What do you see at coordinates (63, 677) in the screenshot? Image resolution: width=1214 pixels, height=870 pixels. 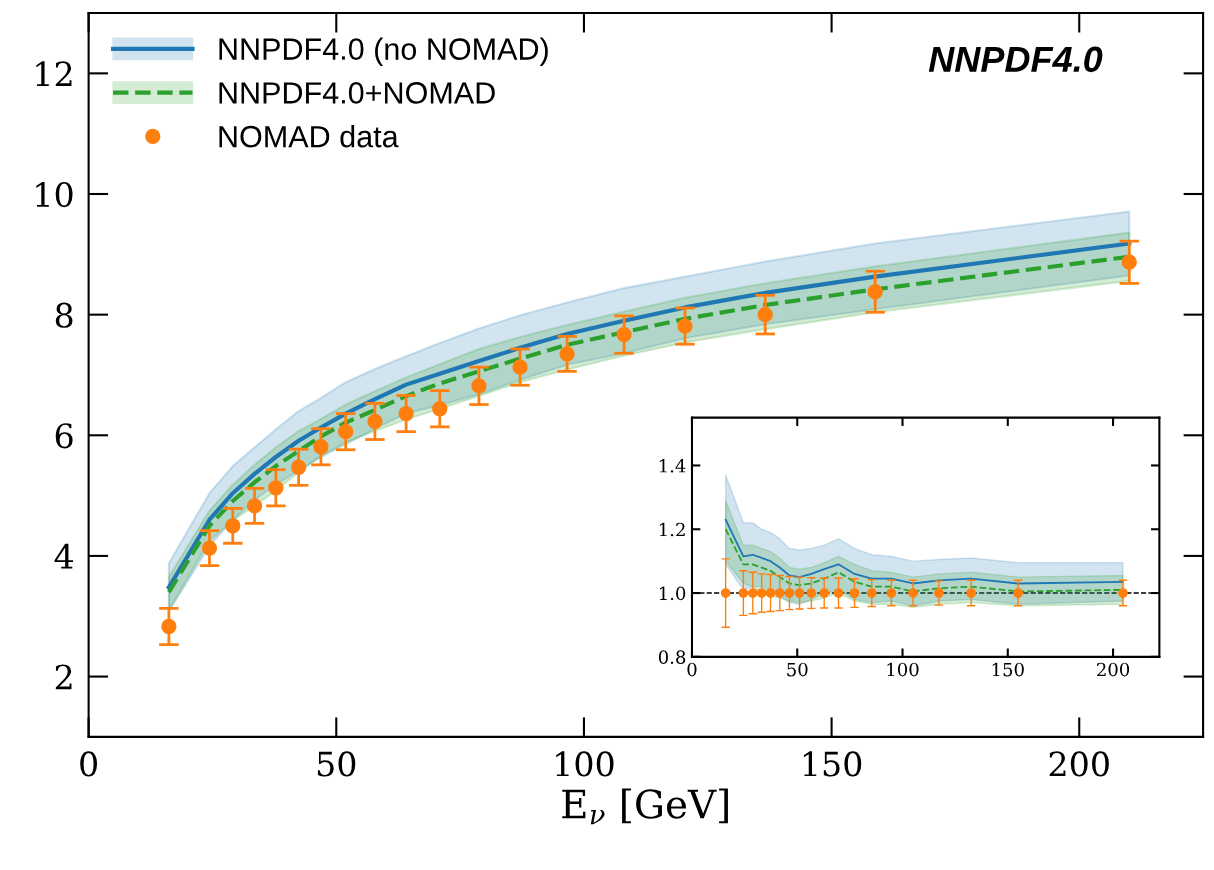 I see `y-tick-label: 2` at bounding box center [63, 677].